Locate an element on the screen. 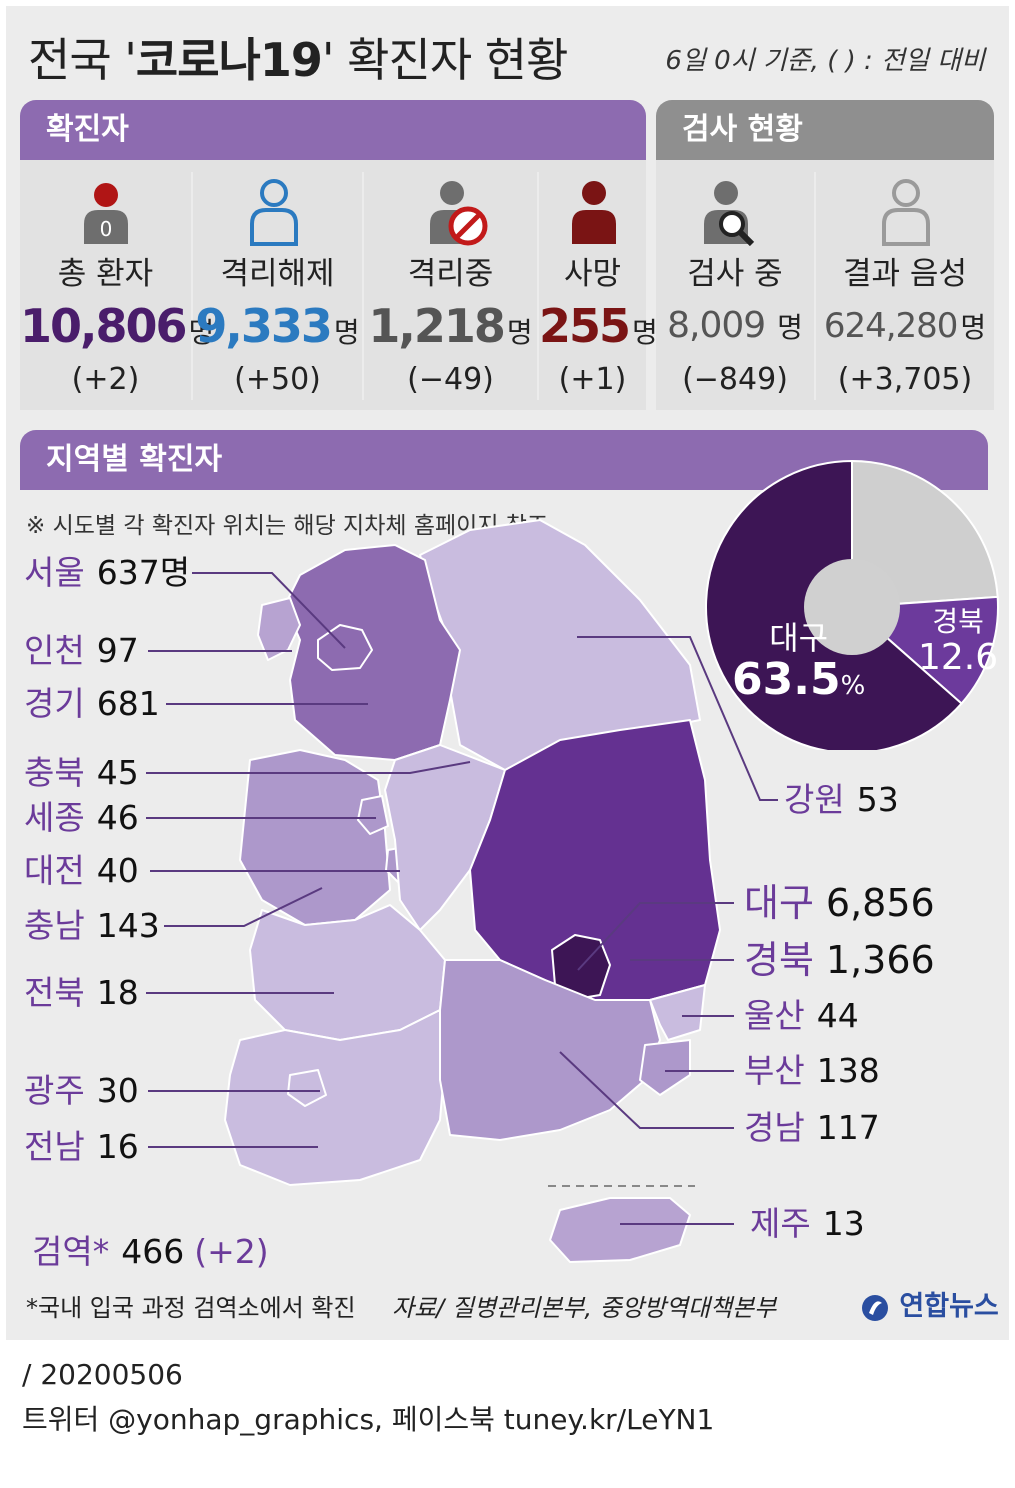 Image resolution: width=1015 pixels, height=1488 pixels. region-label-sejong: 세종 46 is located at coordinates (81, 817).